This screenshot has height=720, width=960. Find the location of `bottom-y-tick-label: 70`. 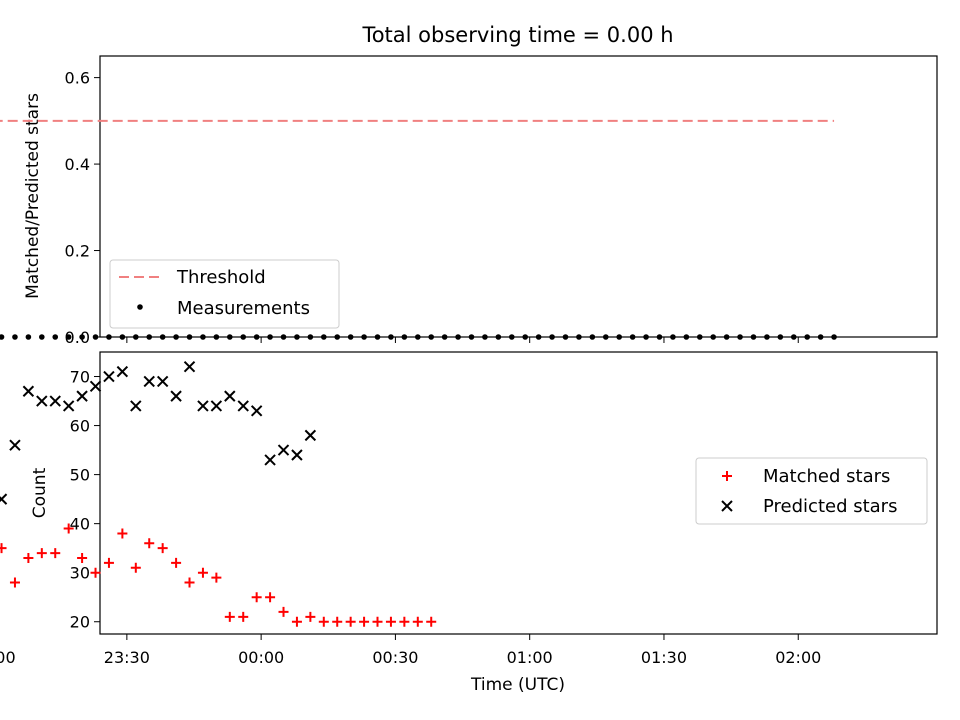

bottom-y-tick-label: 70 is located at coordinates (80, 377).